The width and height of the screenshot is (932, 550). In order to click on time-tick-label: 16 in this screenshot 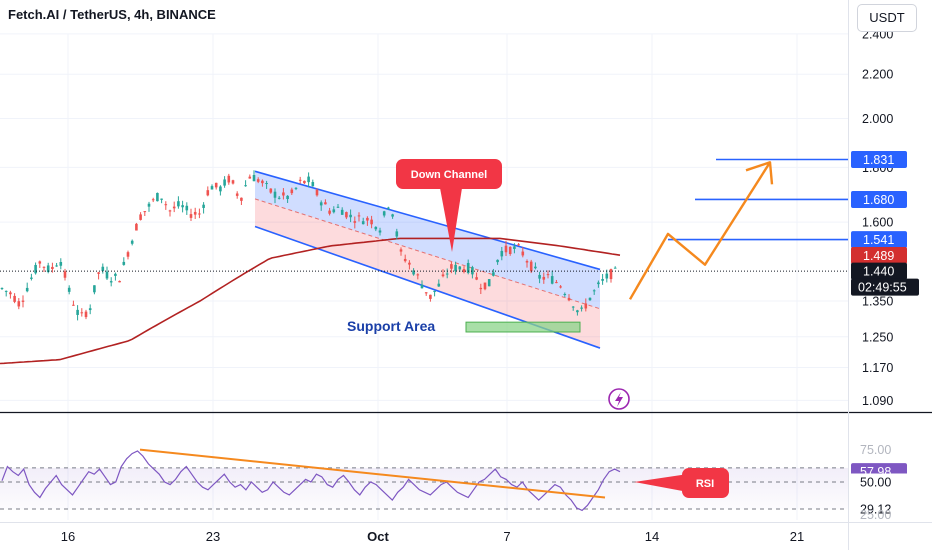, I will do `click(68, 536)`.